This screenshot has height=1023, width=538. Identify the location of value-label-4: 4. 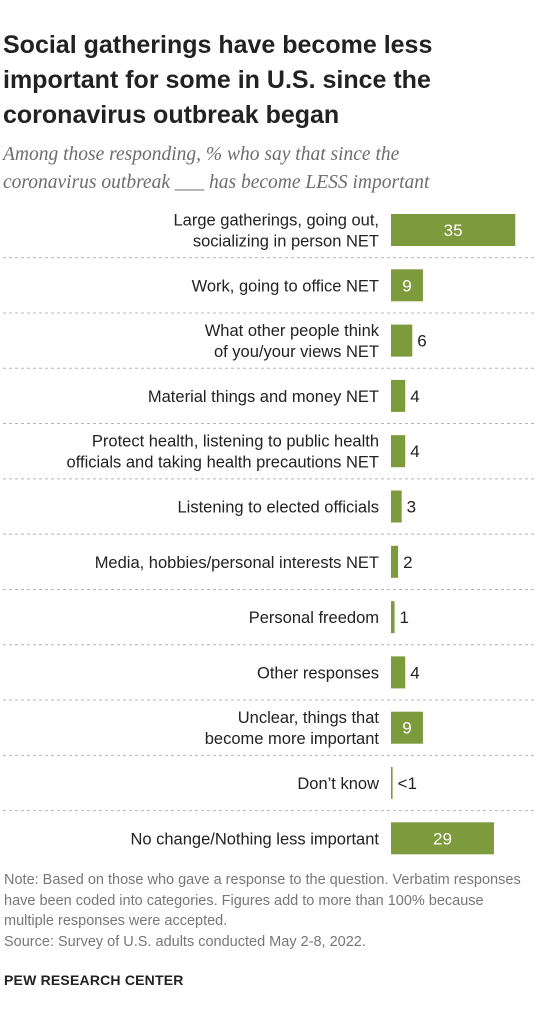
(414, 451).